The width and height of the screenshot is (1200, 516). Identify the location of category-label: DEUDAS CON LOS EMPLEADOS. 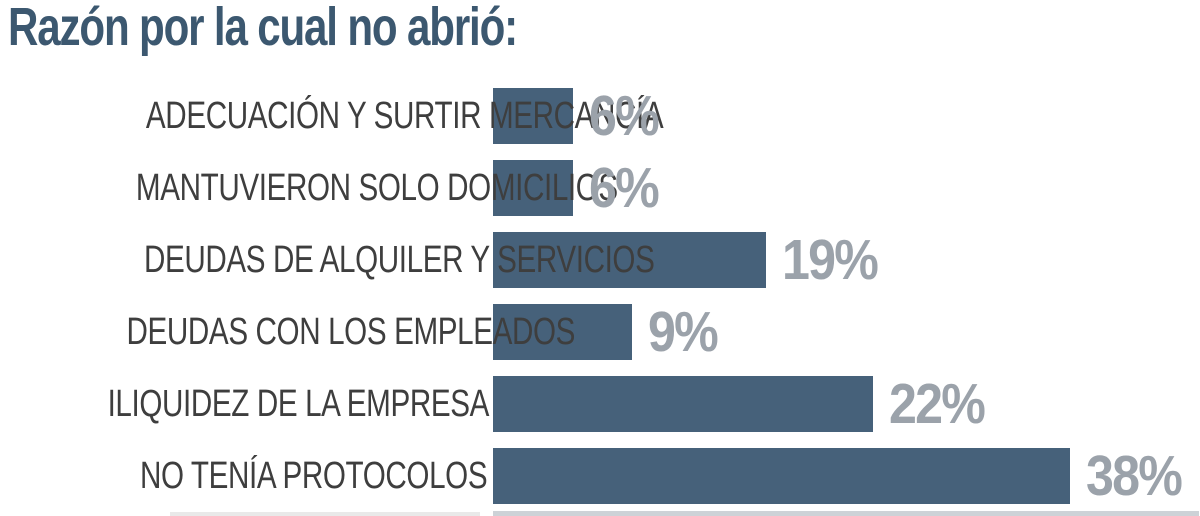
(351, 331).